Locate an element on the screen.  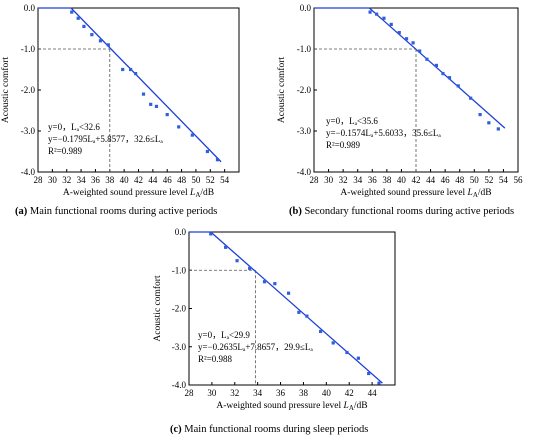
equation-line: y=−0.1574Lₐ+5.6033，35.6≤Lₐ is located at coordinates (383, 133).